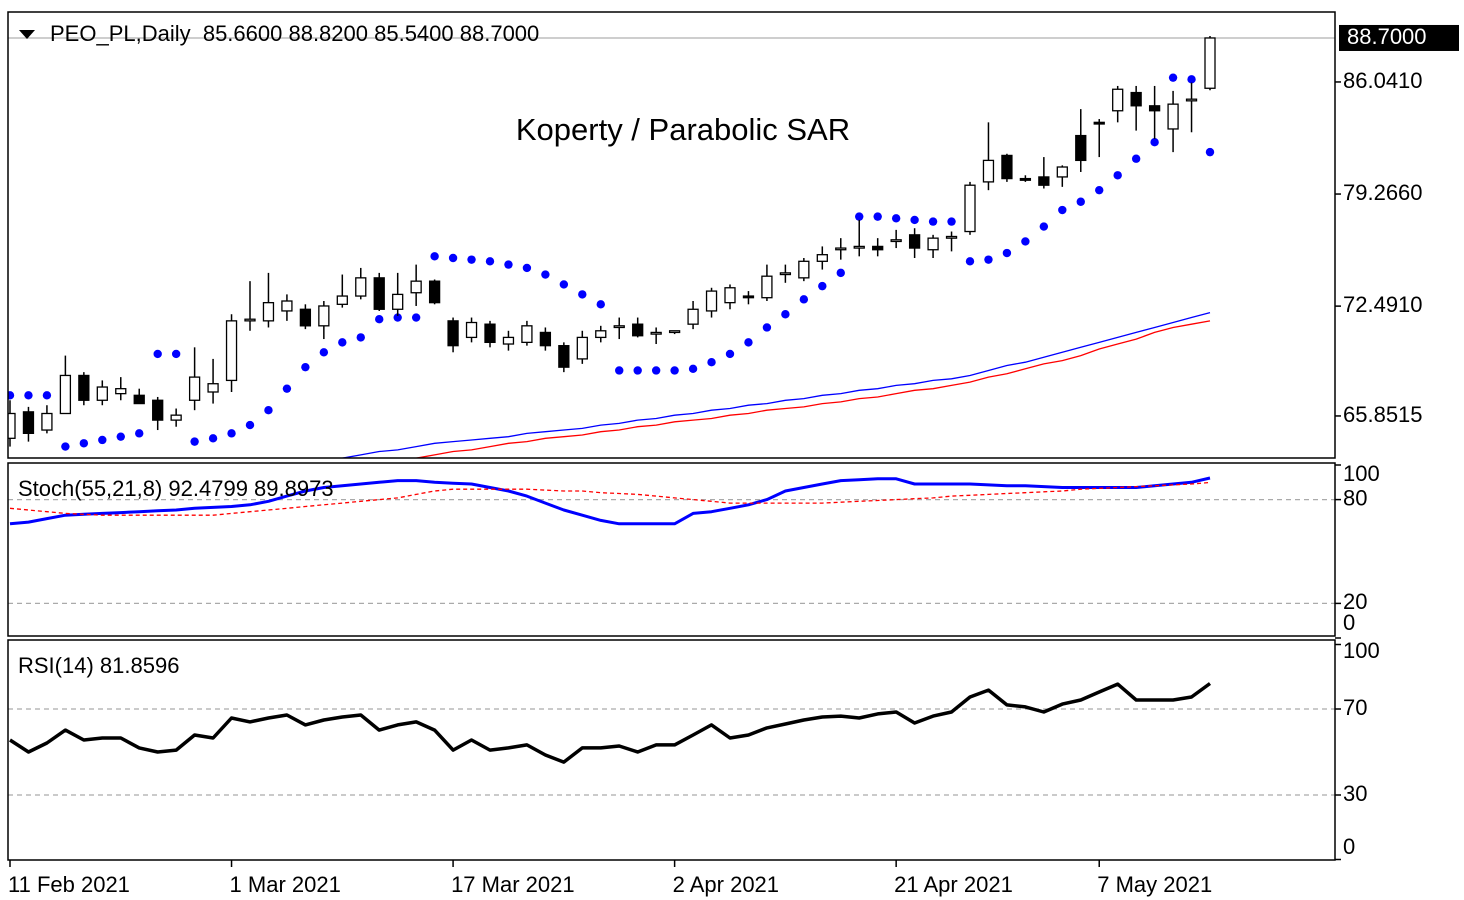 The image size is (1464, 900). Describe the element at coordinates (1383, 304) in the screenshot. I see `y-tick-label: 72.4910` at that location.